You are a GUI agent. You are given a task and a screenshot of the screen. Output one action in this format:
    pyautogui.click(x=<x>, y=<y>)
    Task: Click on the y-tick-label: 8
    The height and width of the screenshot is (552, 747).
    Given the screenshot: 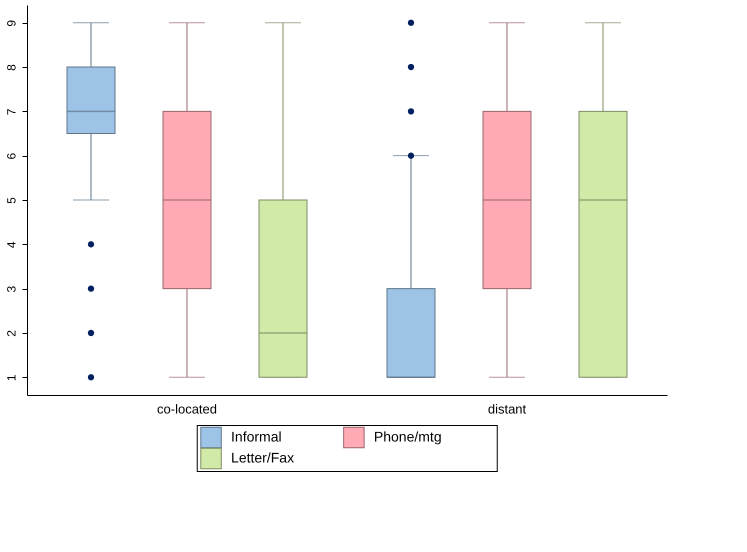 What is the action you would take?
    pyautogui.click(x=11, y=67)
    